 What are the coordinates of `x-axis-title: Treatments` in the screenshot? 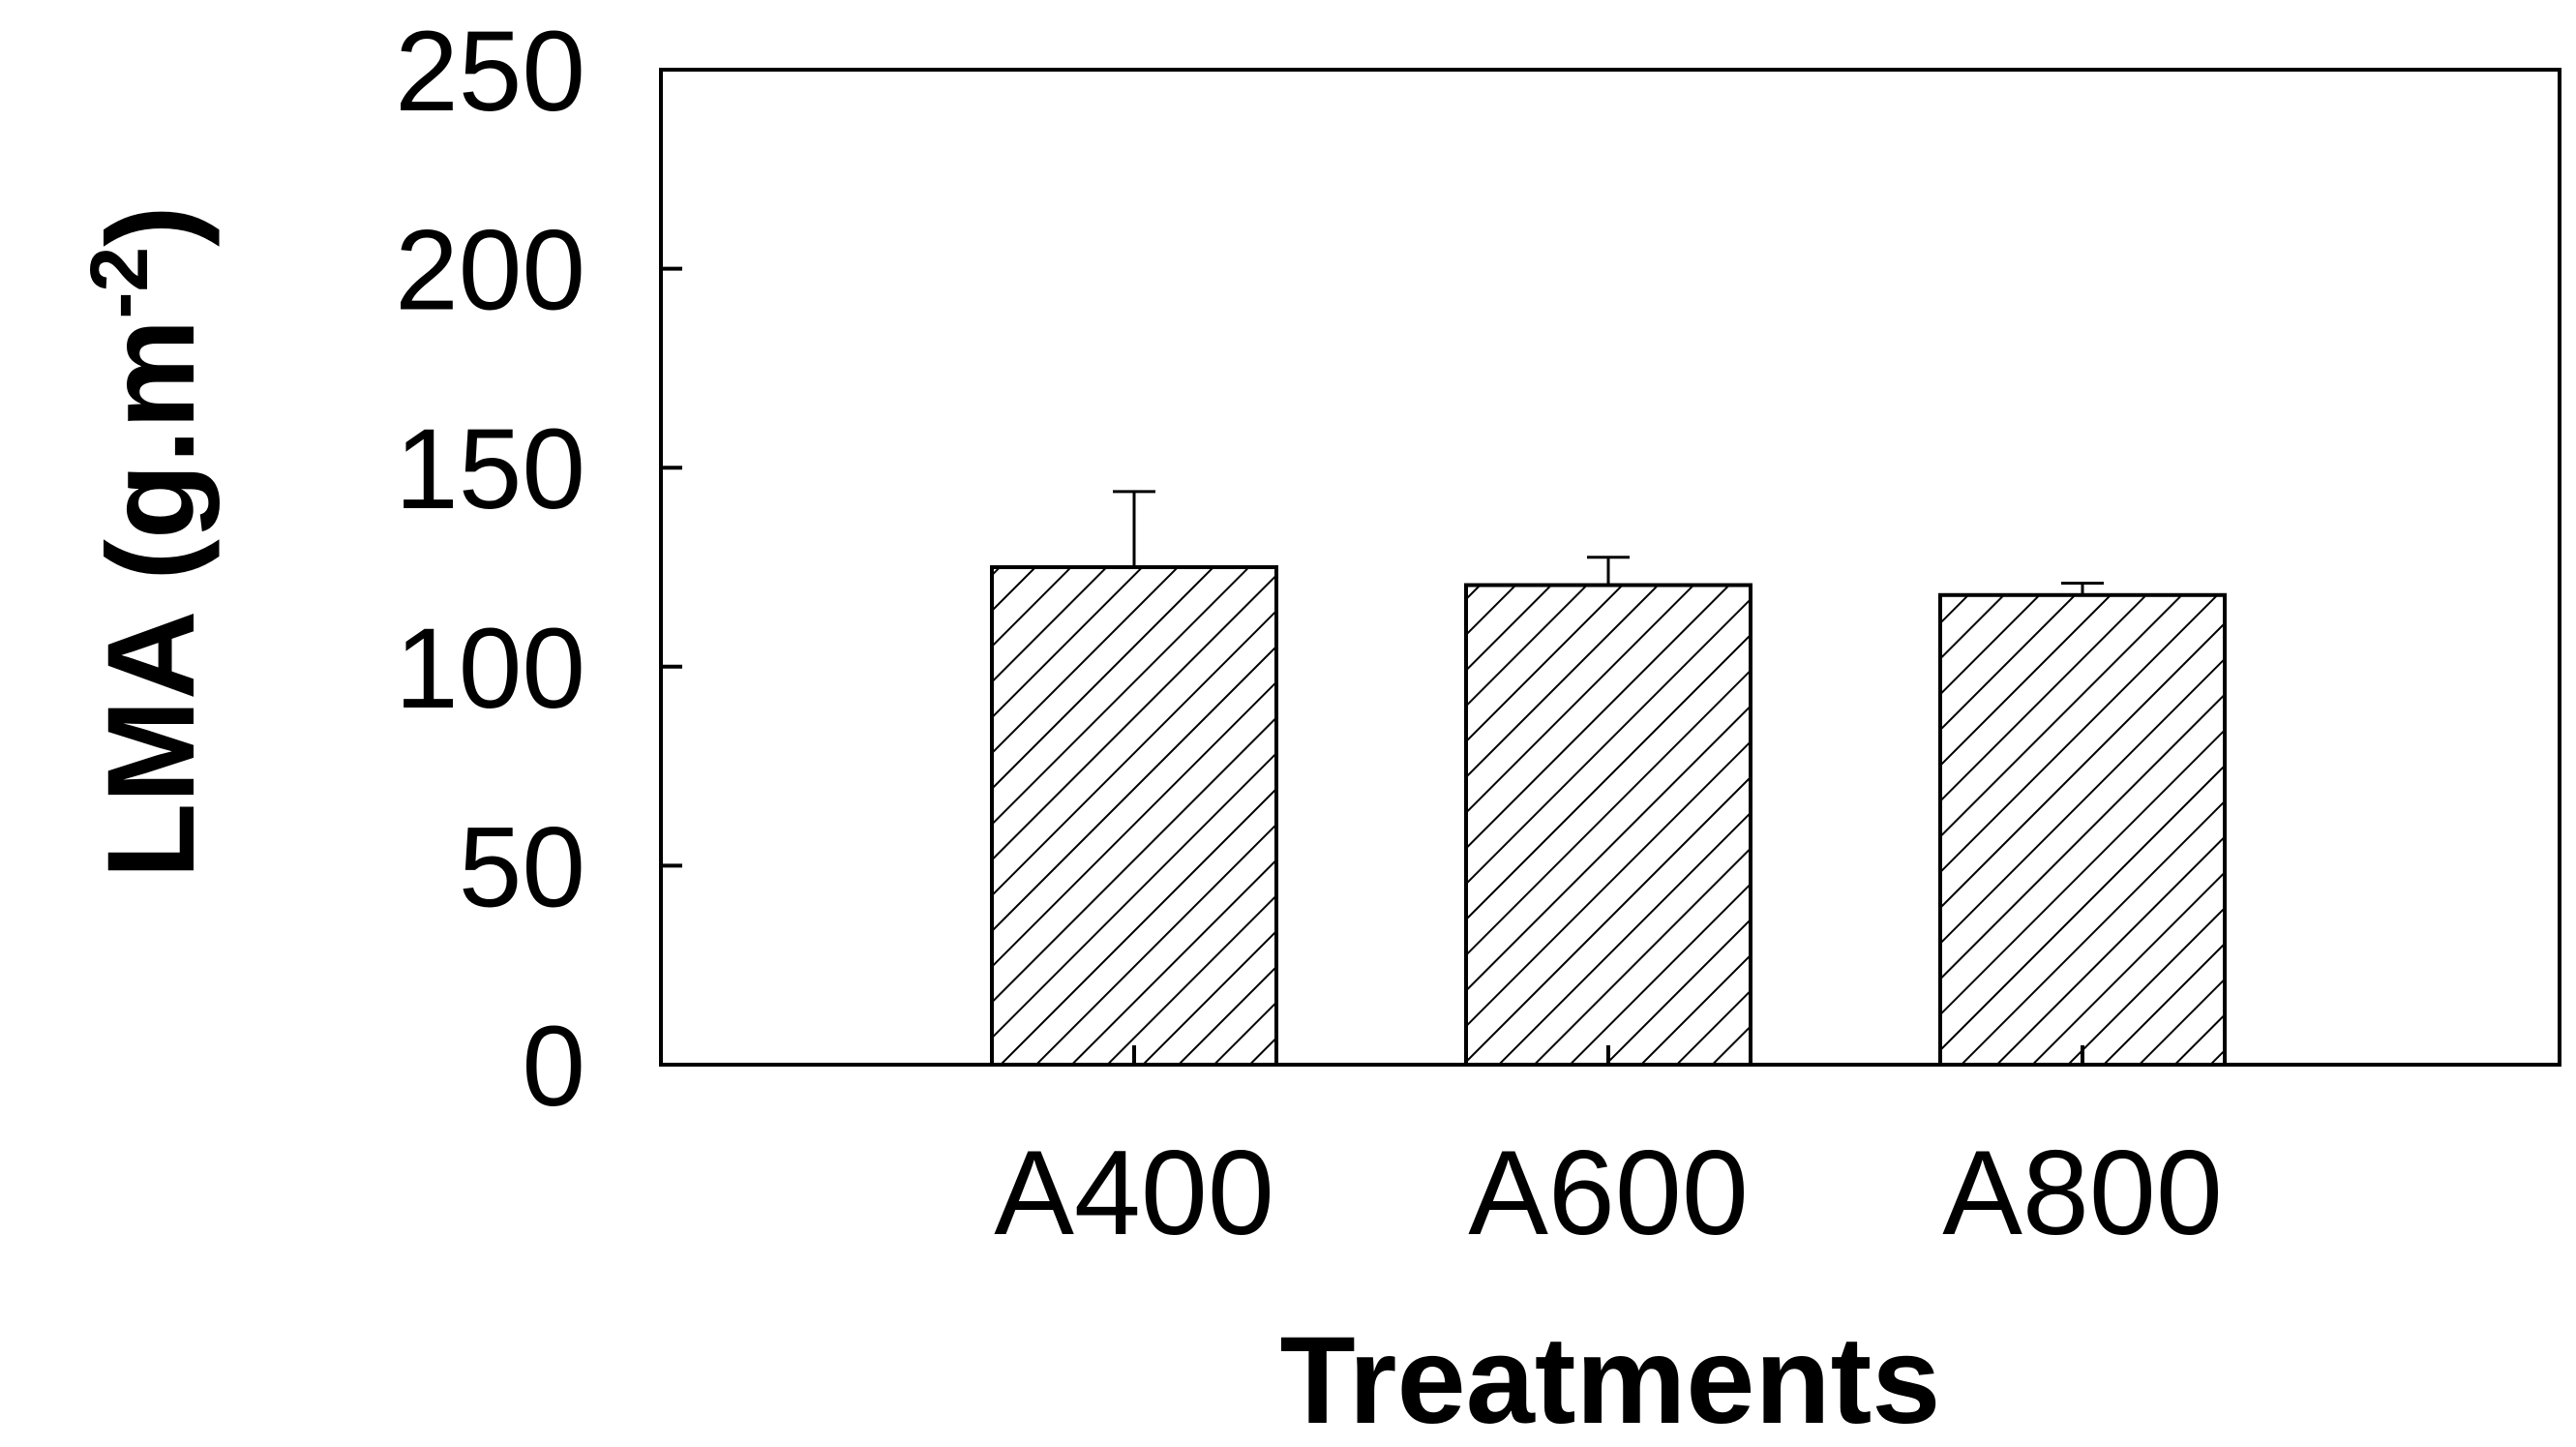 It's located at (1610, 1379).